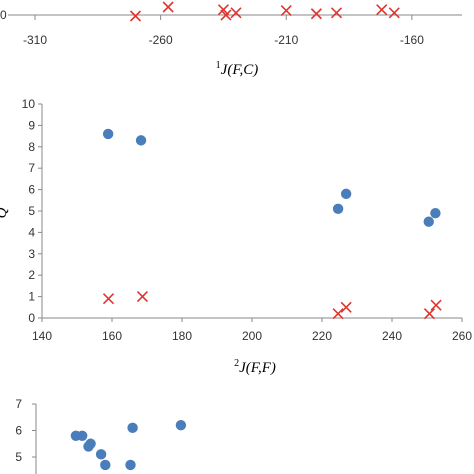  Describe the element at coordinates (218, 65) in the screenshot. I see `chart-1-x-label-superscript: 1` at that location.